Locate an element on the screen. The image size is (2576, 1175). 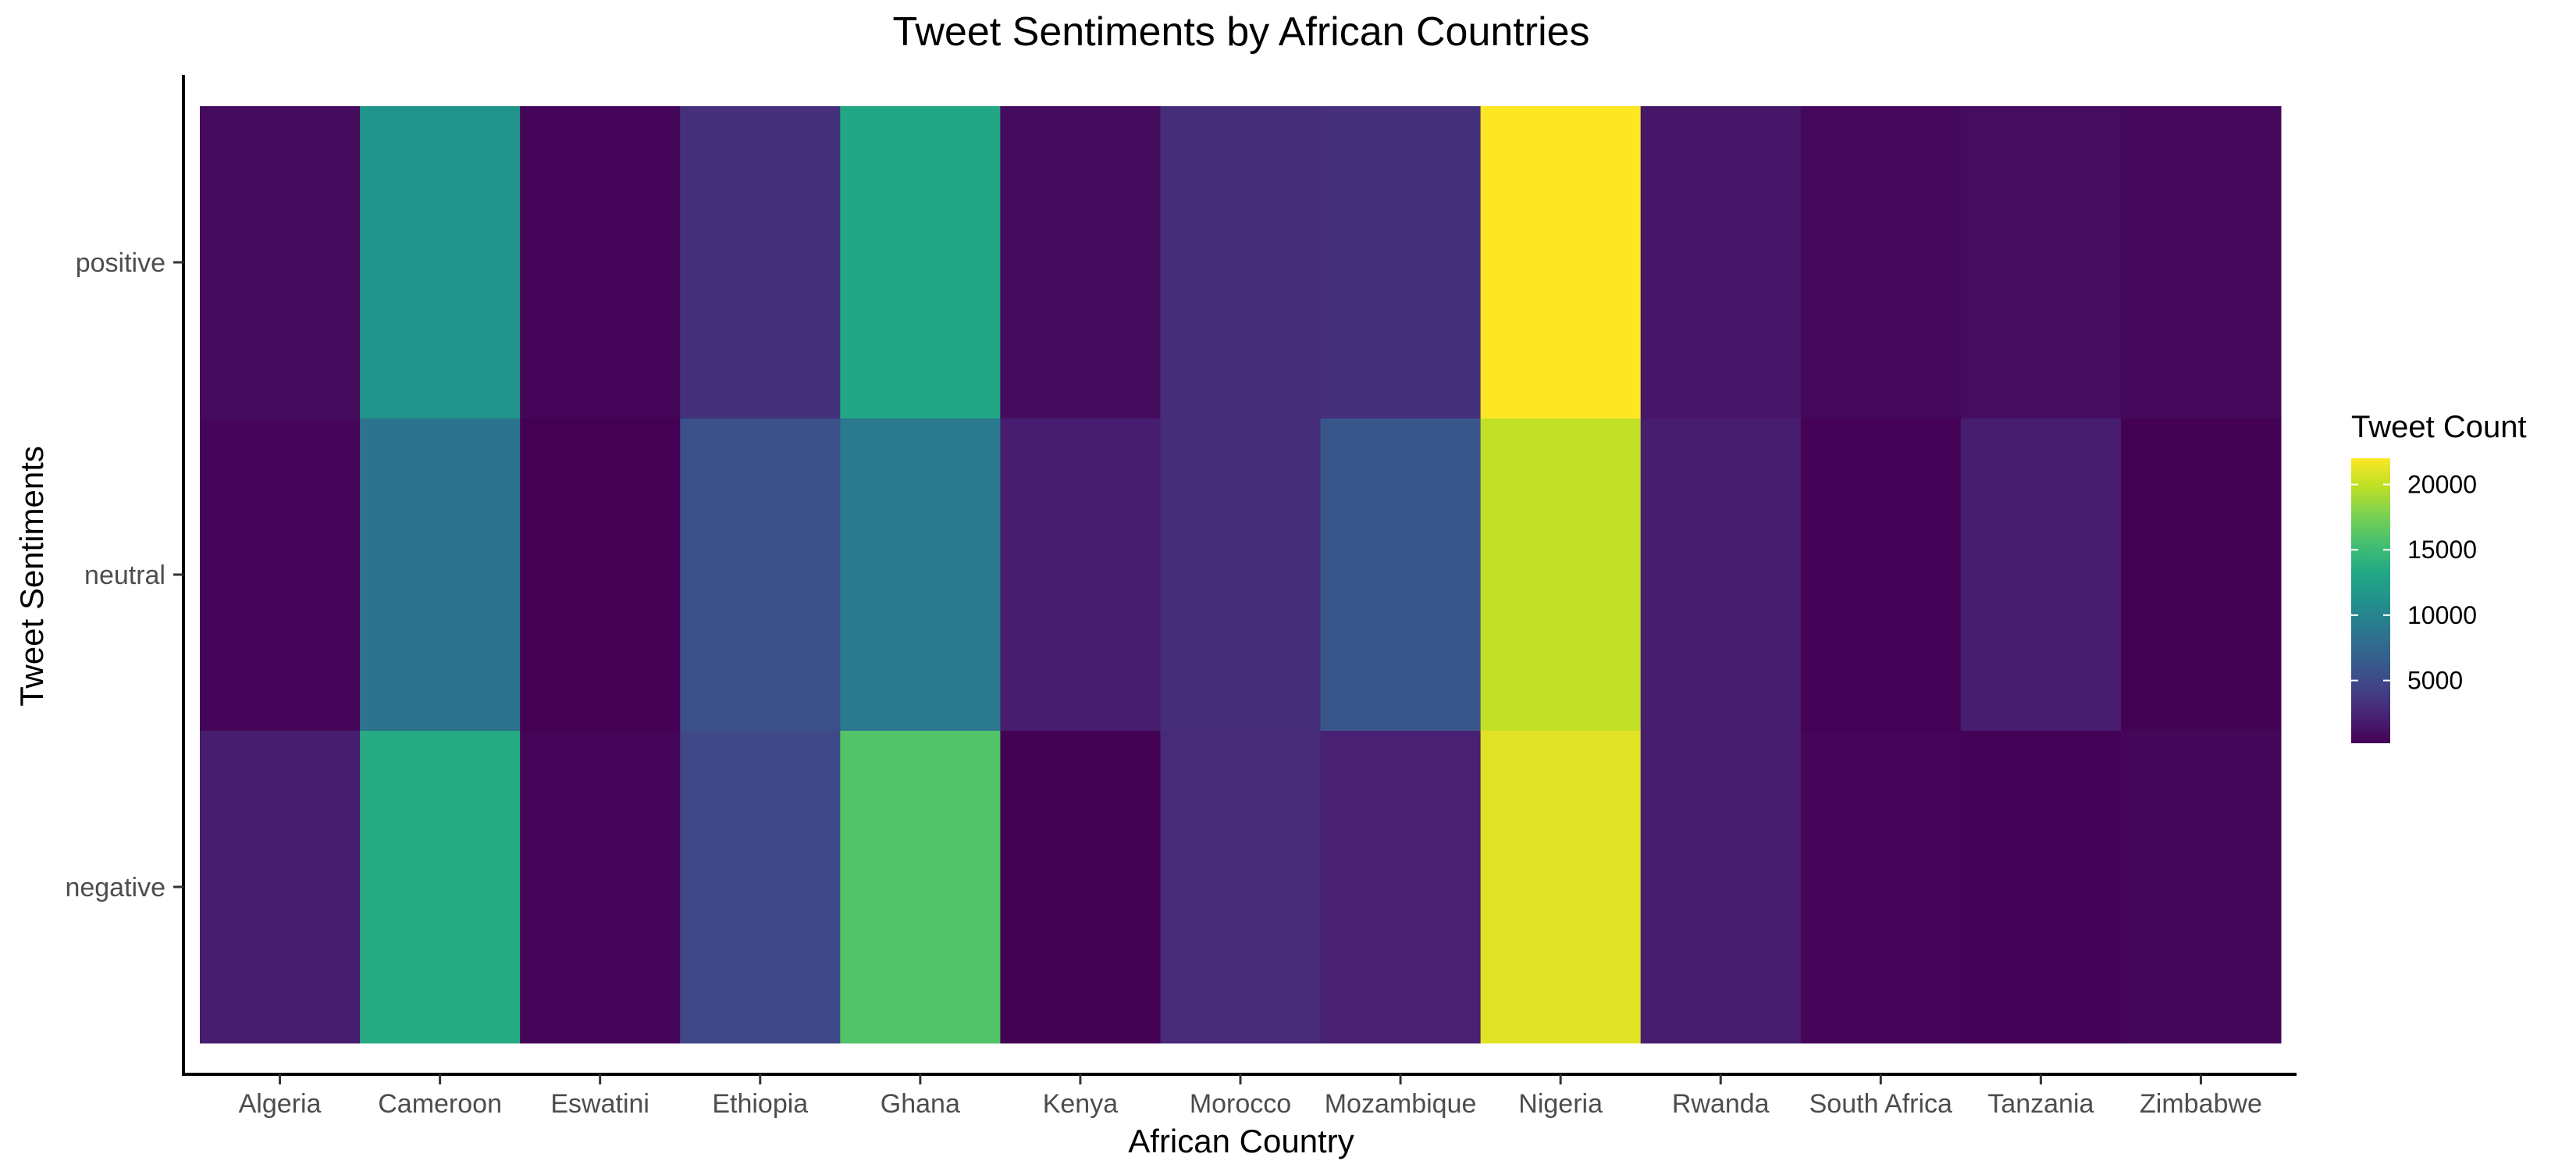
heatmap-cell-tanzania-negative is located at coordinates (2041, 887).